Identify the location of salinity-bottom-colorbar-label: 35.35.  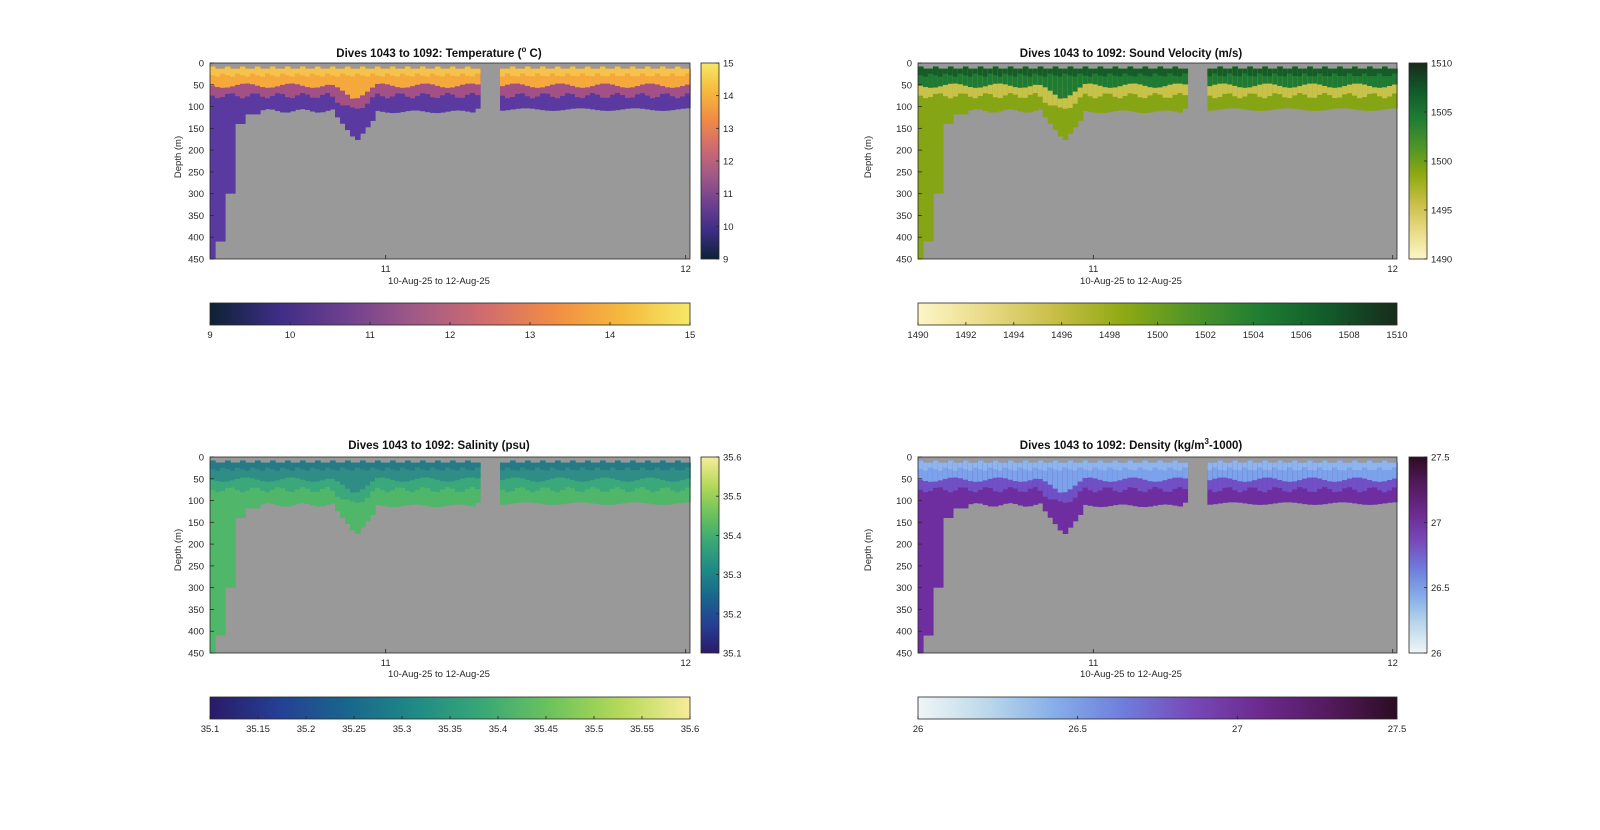
(450, 729).